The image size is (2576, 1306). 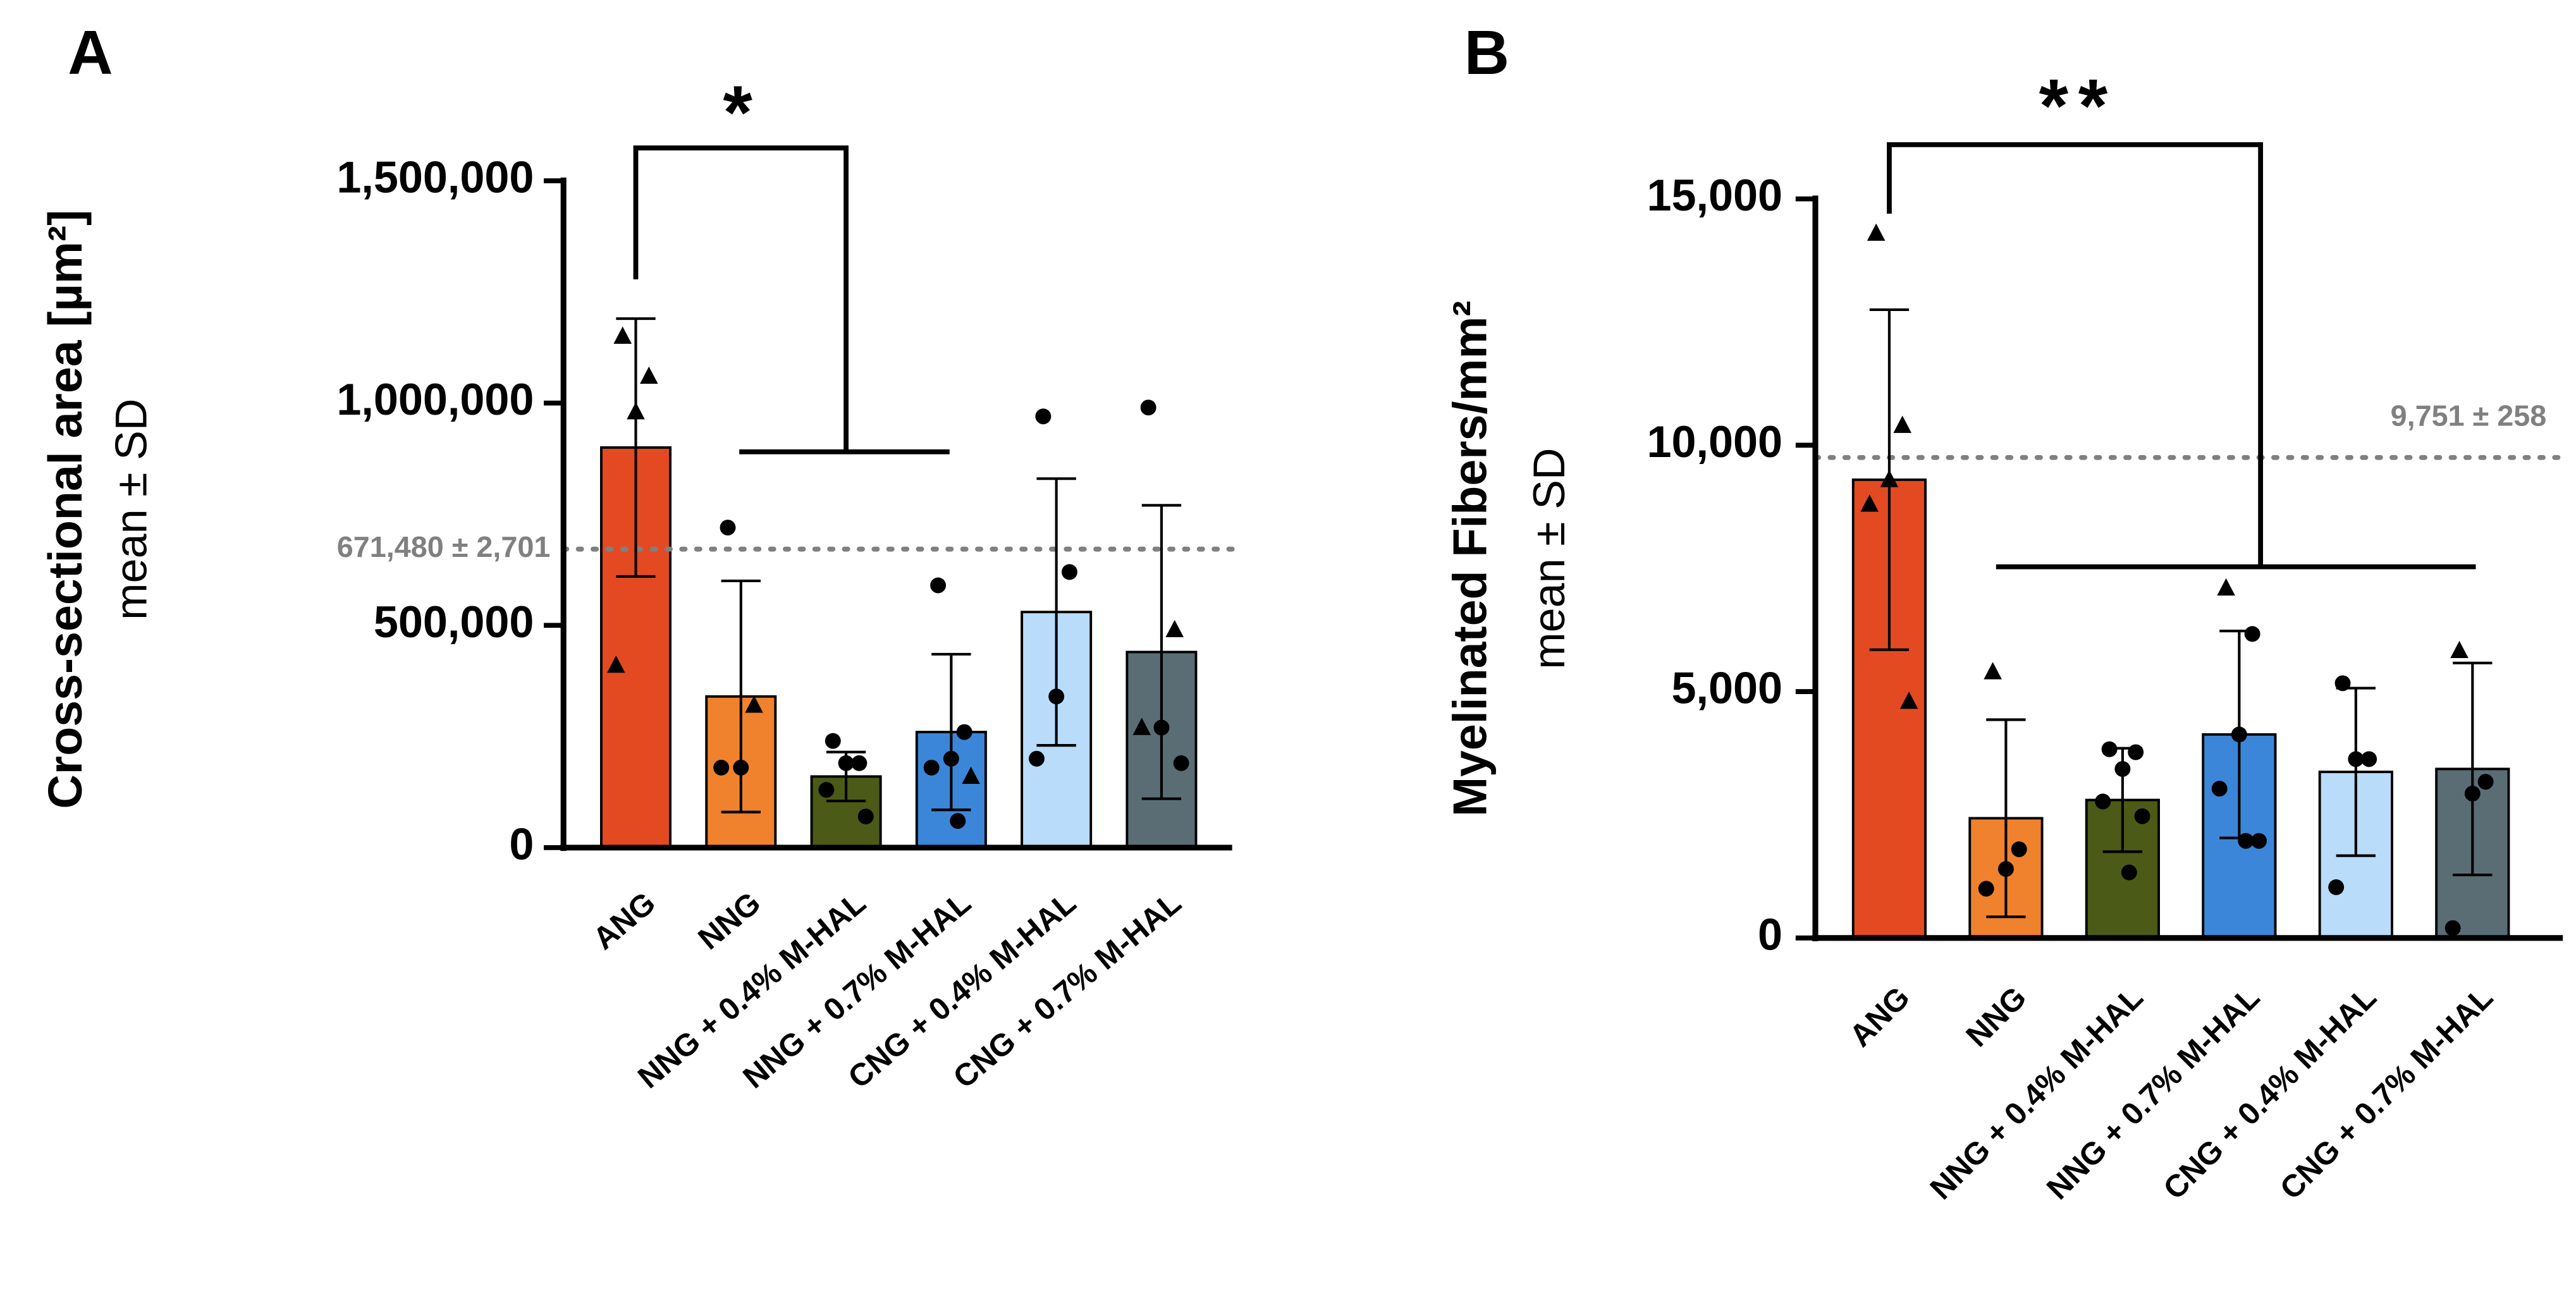 What do you see at coordinates (1715, 195) in the screenshot?
I see `y-tick-label: 15,000` at bounding box center [1715, 195].